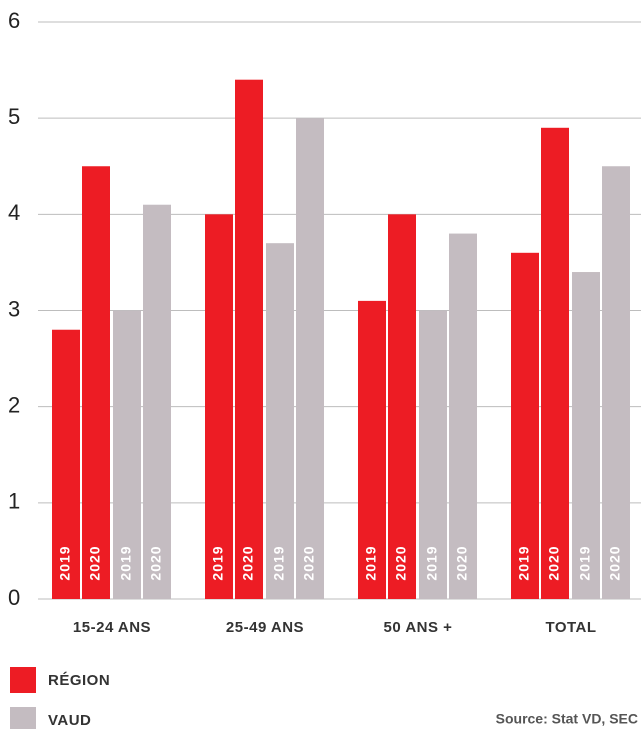 The height and width of the screenshot is (734, 641). Describe the element at coordinates (418, 627) in the screenshot. I see `x-tick-label: 50 ANS +` at that location.